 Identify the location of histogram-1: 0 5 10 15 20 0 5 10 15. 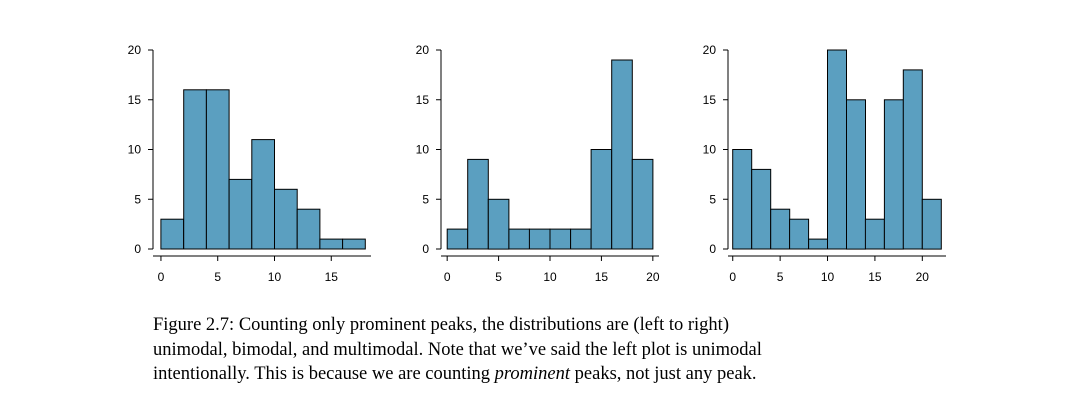
(249, 163).